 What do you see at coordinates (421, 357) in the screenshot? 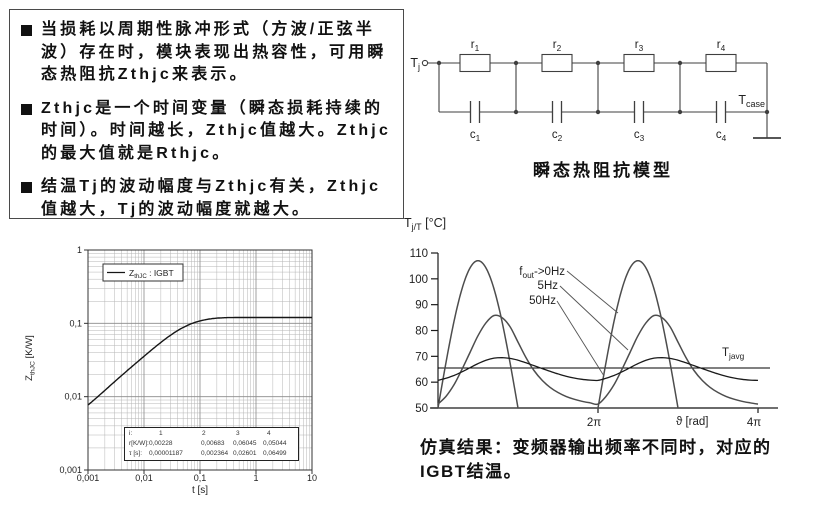
I see `y-tick-label: 70` at bounding box center [421, 357].